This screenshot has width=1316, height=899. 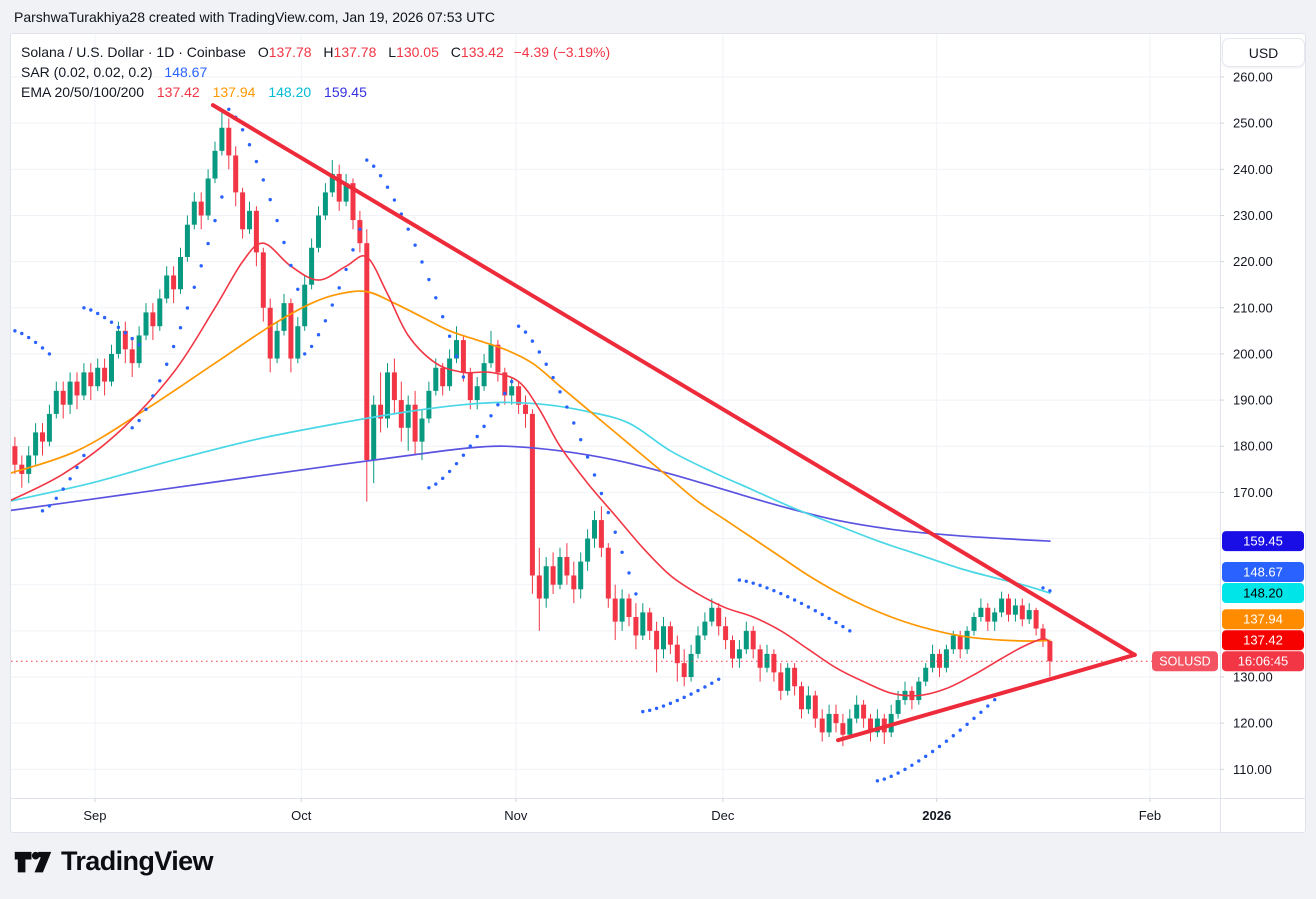 What do you see at coordinates (1253, 123) in the screenshot?
I see `price-tick-label: 250.00` at bounding box center [1253, 123].